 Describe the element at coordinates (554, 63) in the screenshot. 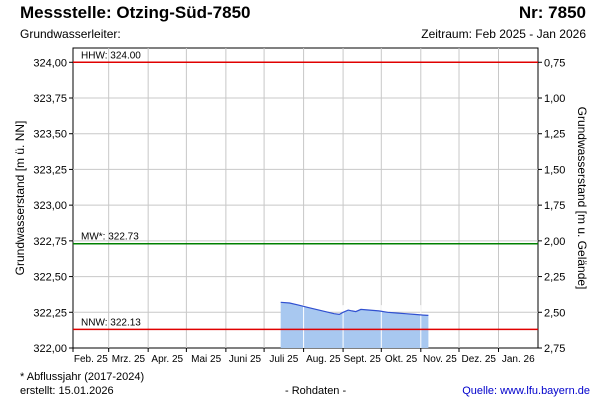

I see `y-right-tick-label: 0,75` at that location.